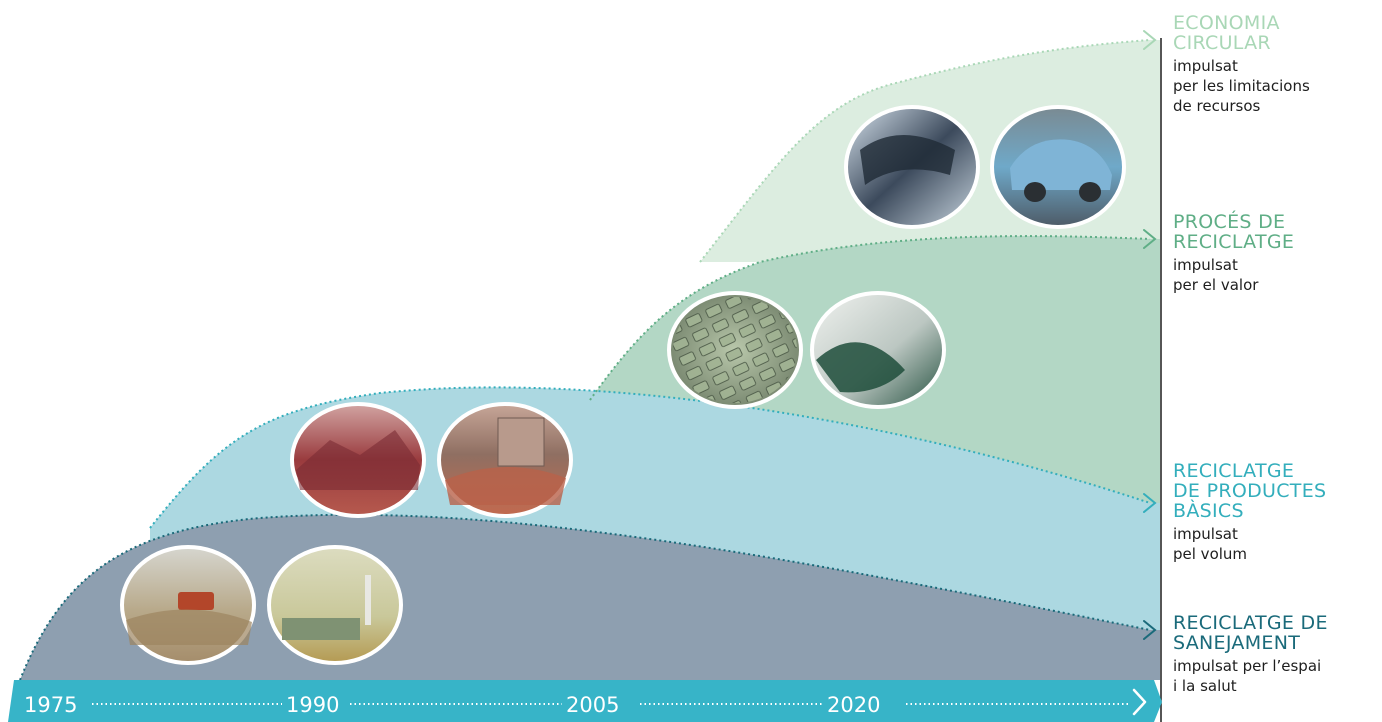 This screenshot has width=1382, height=722. Describe the element at coordinates (1216, 275) in the screenshot. I see `stage-description: impulsat per el valor` at that location.